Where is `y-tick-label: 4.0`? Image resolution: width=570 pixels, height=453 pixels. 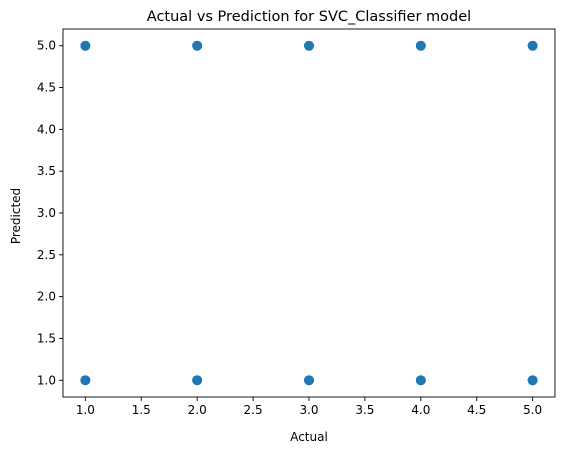 y-tick-label: 4.0 is located at coordinates (46, 129).